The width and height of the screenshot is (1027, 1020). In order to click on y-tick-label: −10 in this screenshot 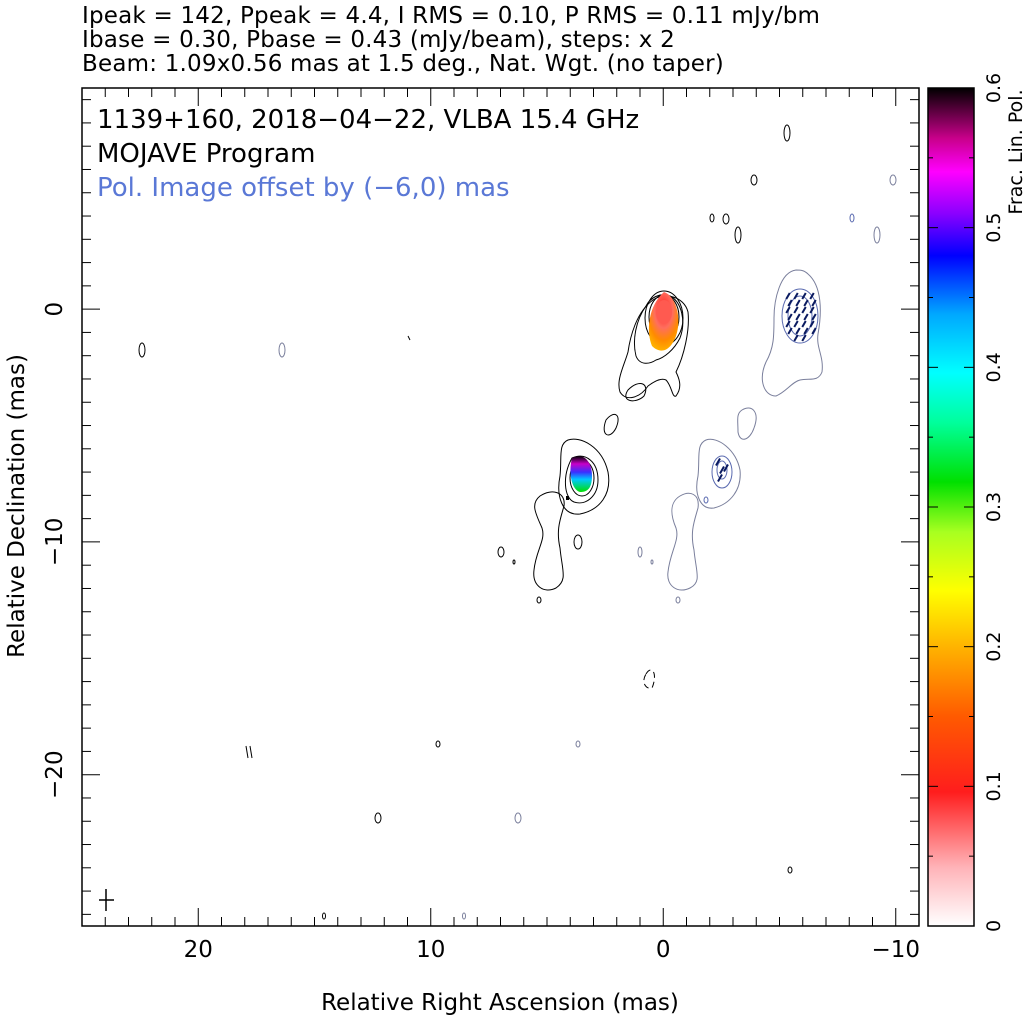, I will do `click(55, 542)`.